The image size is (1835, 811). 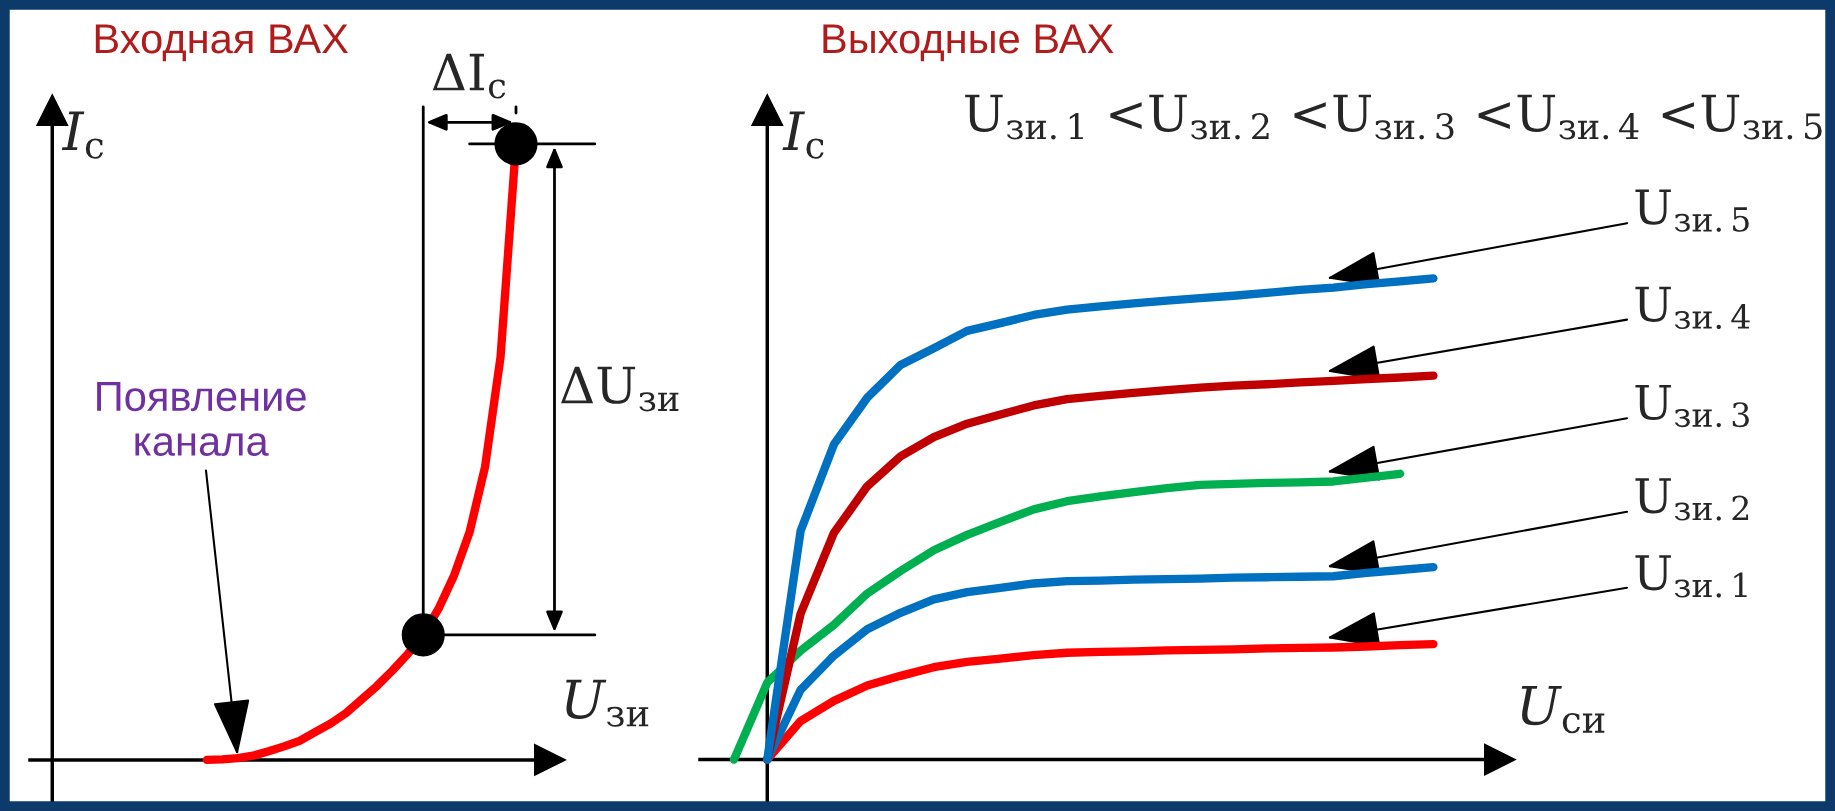 I want to click on x-axis-title: U$_{си}$, so click(x=1563, y=710).